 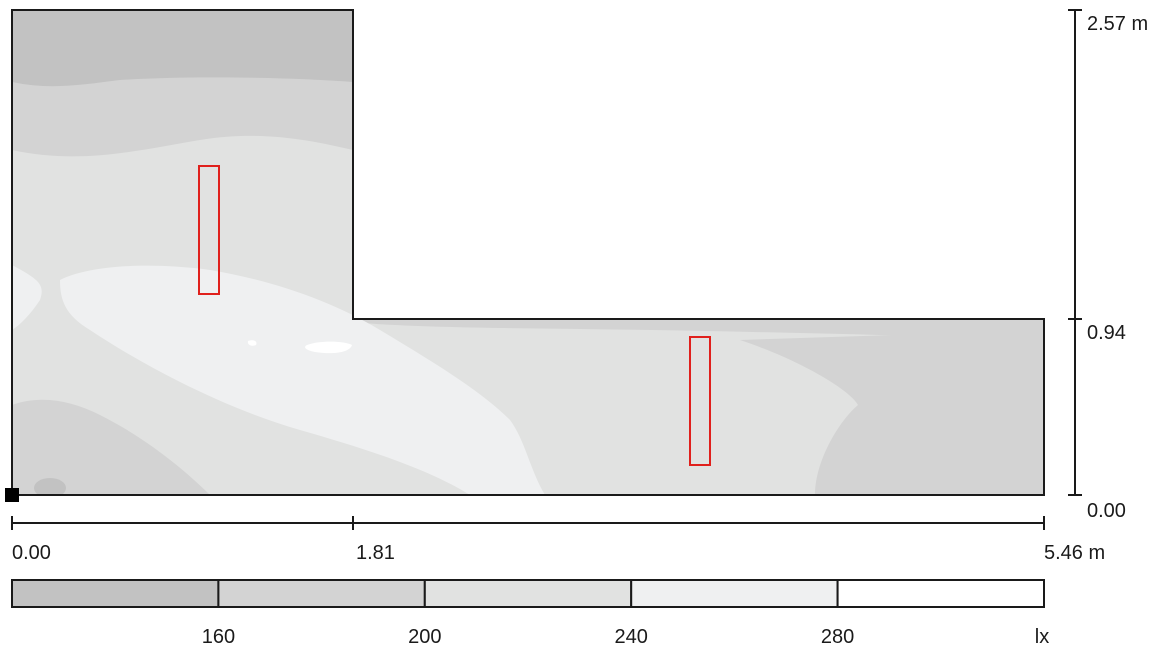 I want to click on legend-tick-labels: 160 200 240 280, so click(x=528, y=637).